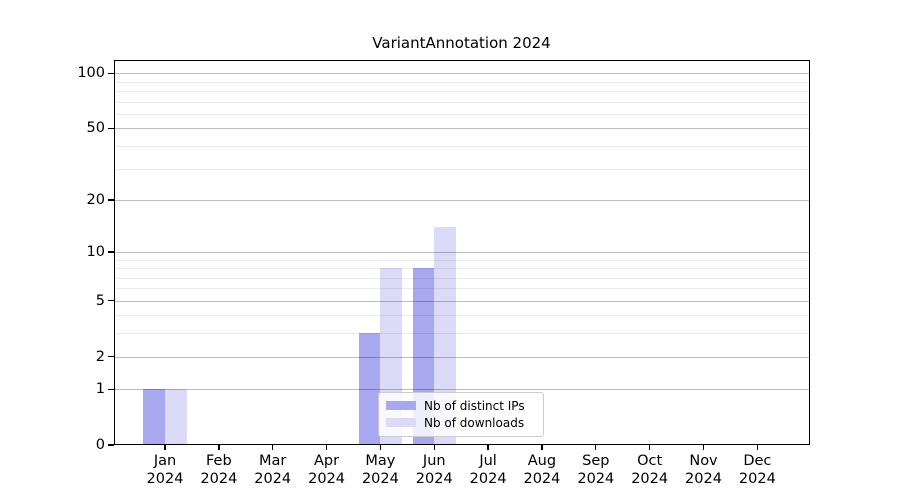  Describe the element at coordinates (757, 461) in the screenshot. I see `month-label: Dec` at that location.